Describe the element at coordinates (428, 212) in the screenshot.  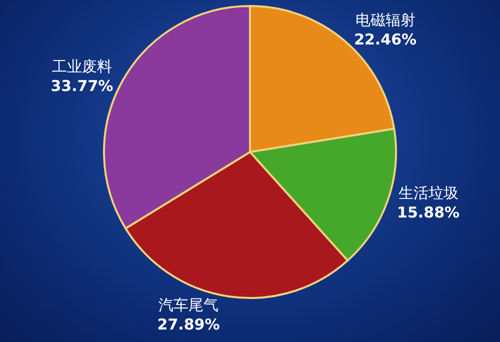
I see `data-label: 15.88%` at that location.